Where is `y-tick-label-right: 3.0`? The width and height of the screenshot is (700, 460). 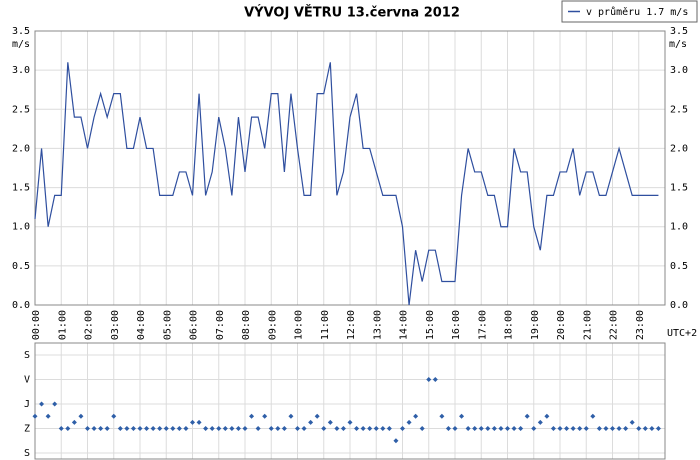 y-tick-label-right: 3.0 is located at coordinates (679, 70).